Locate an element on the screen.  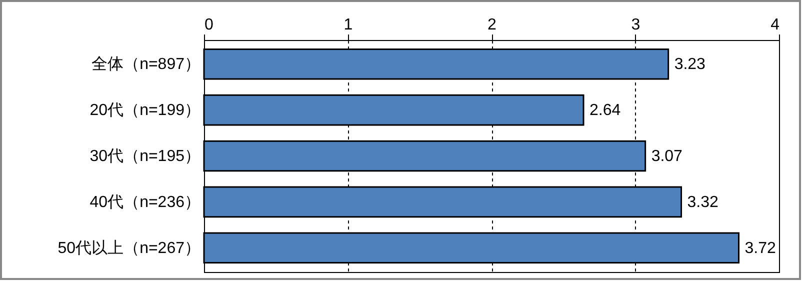
y-tick-label: 20代（n=199） is located at coordinates (145, 111).